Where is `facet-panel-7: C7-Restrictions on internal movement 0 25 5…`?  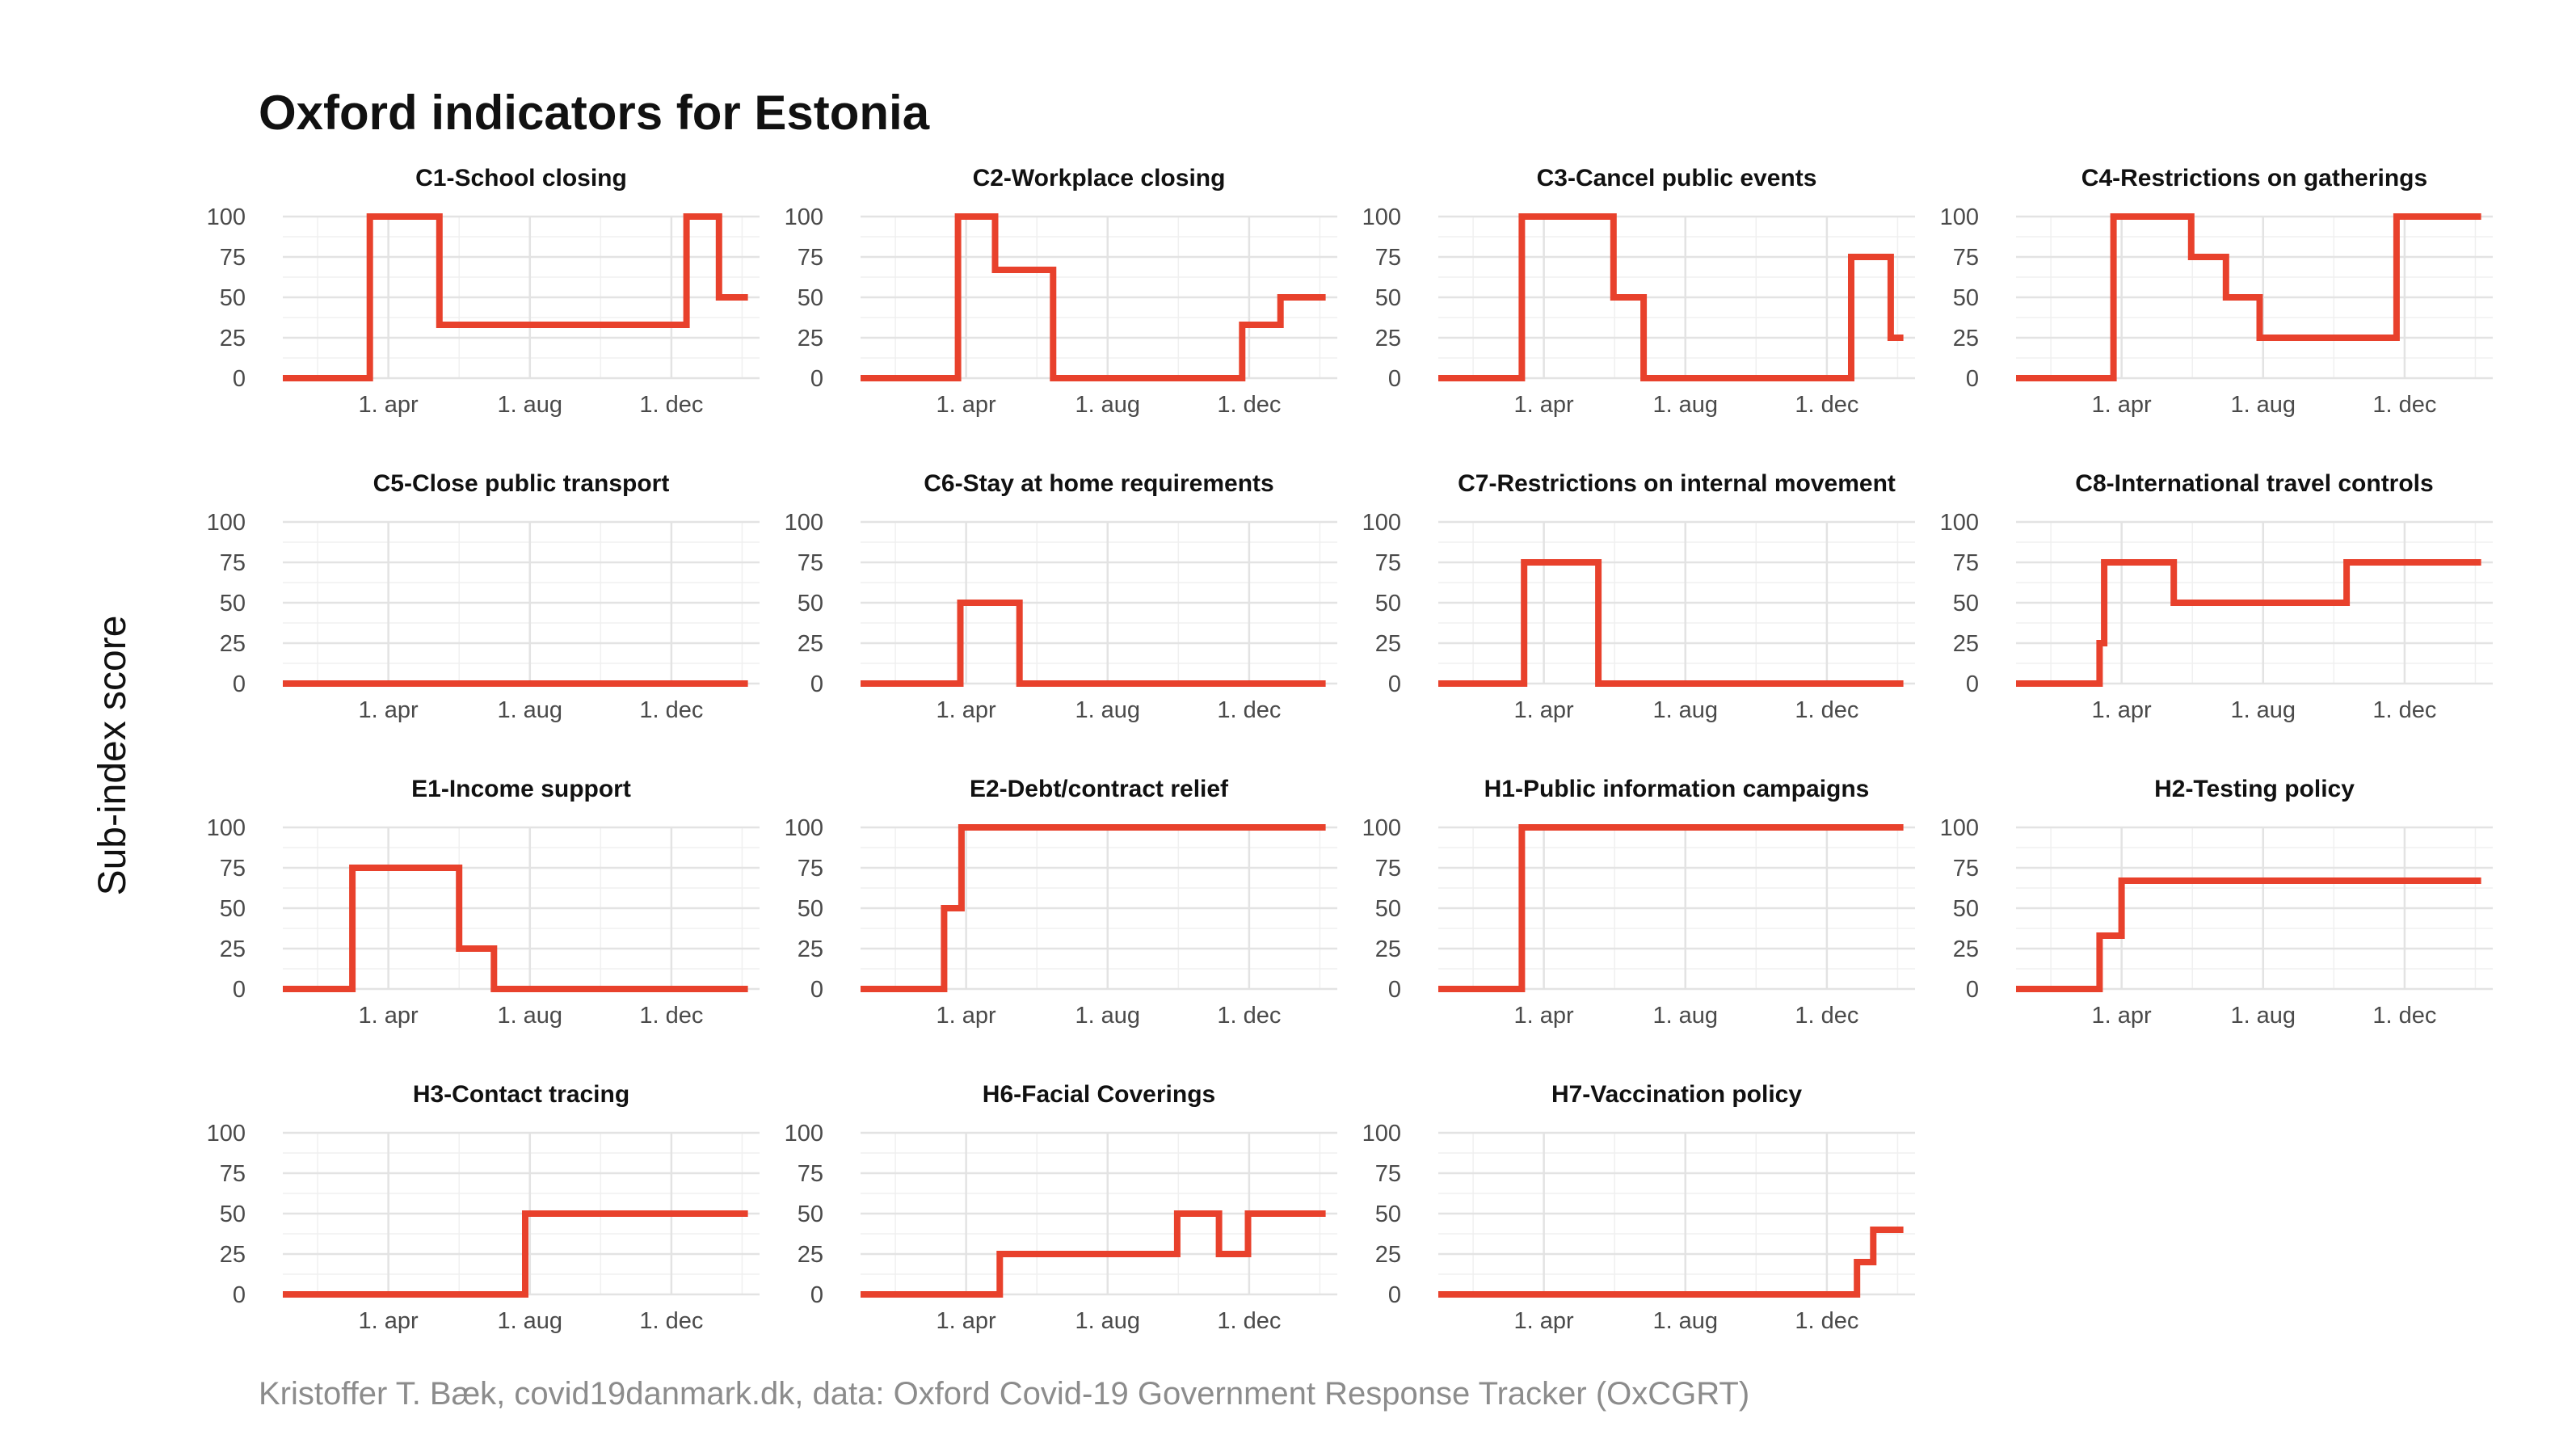
facet-panel-7: C7-Restrictions on internal movement 0 25 5… is located at coordinates (1638, 596).